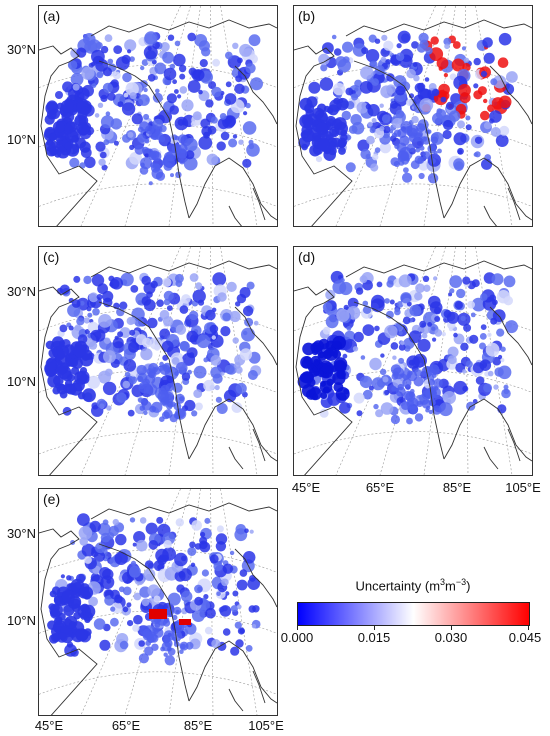 The width and height of the screenshot is (550, 736). What do you see at coordinates (297, 637) in the screenshot?
I see `colorbar-tick-0: 0.000` at bounding box center [297, 637].